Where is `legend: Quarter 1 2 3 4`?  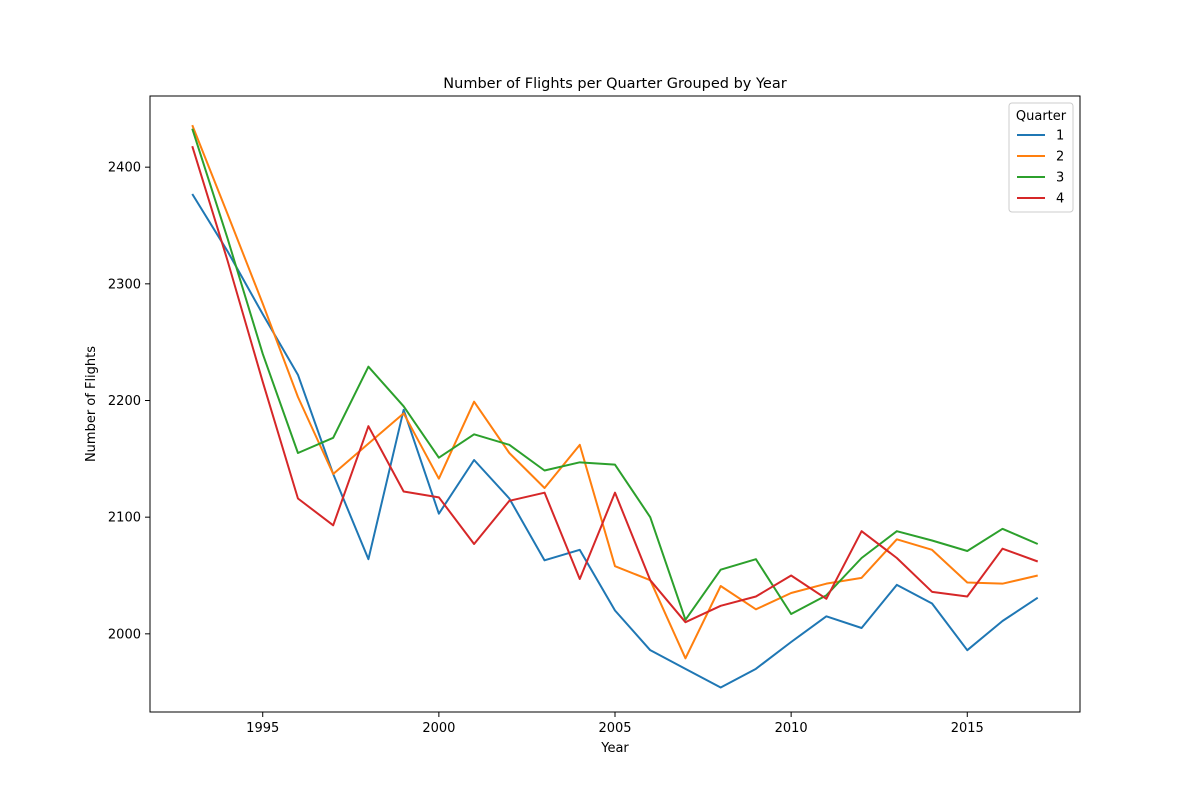
legend: Quarter 1 2 3 4 is located at coordinates (1041, 157).